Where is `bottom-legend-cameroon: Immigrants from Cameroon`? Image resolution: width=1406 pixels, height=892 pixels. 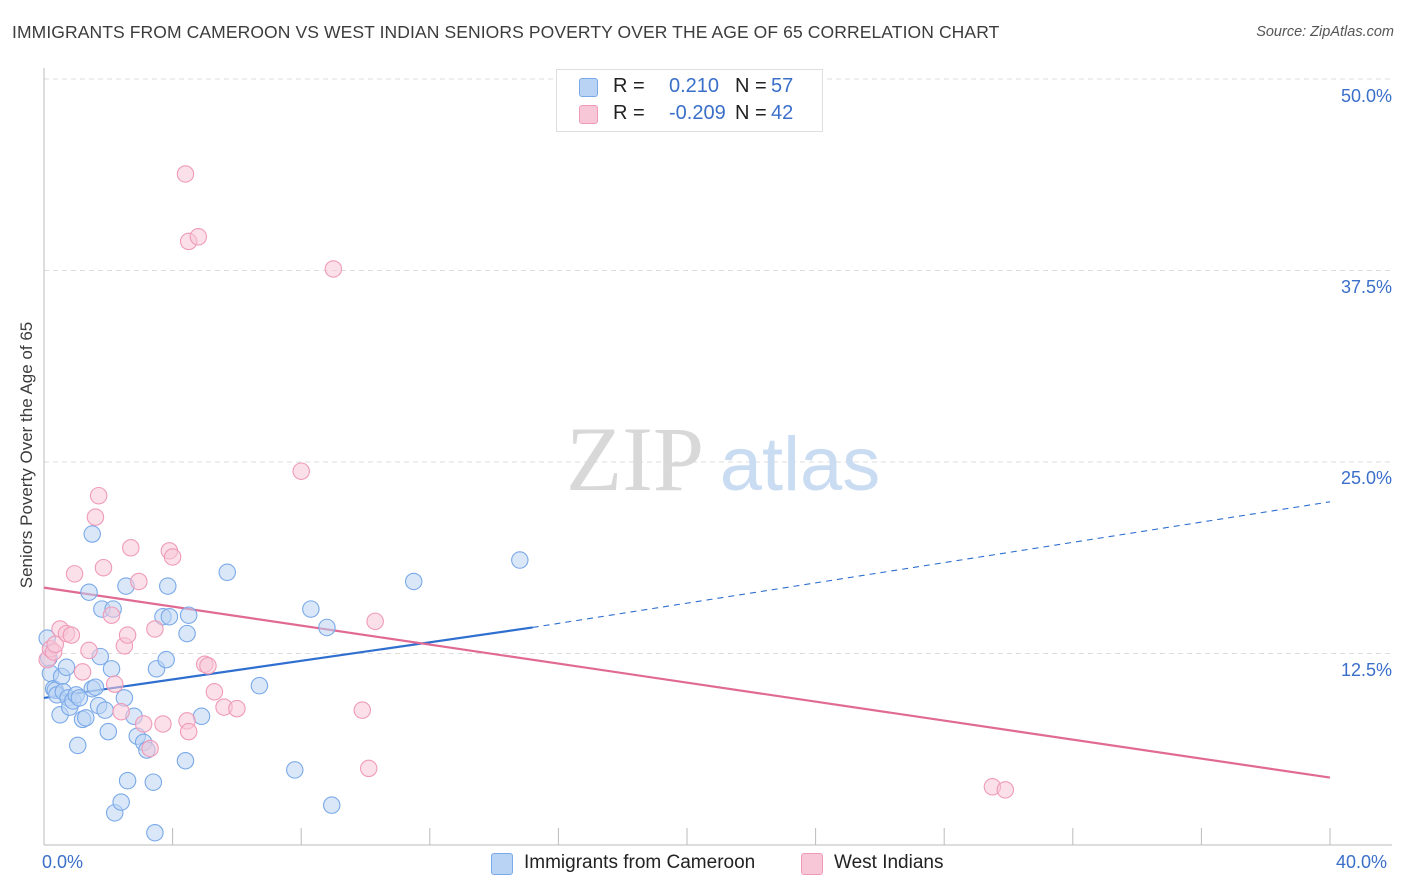
bottom-legend-cameroon: Immigrants from Cameroon is located at coordinates (623, 863).